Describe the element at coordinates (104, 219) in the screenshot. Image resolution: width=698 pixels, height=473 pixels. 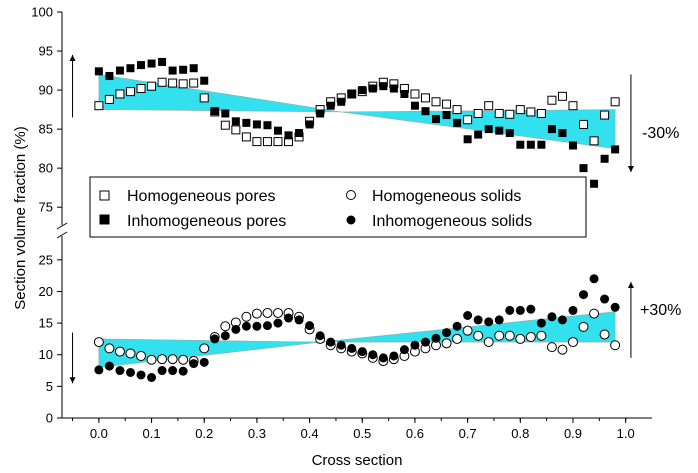
I see `legend-marker-inhomogeneous-pores` at that location.